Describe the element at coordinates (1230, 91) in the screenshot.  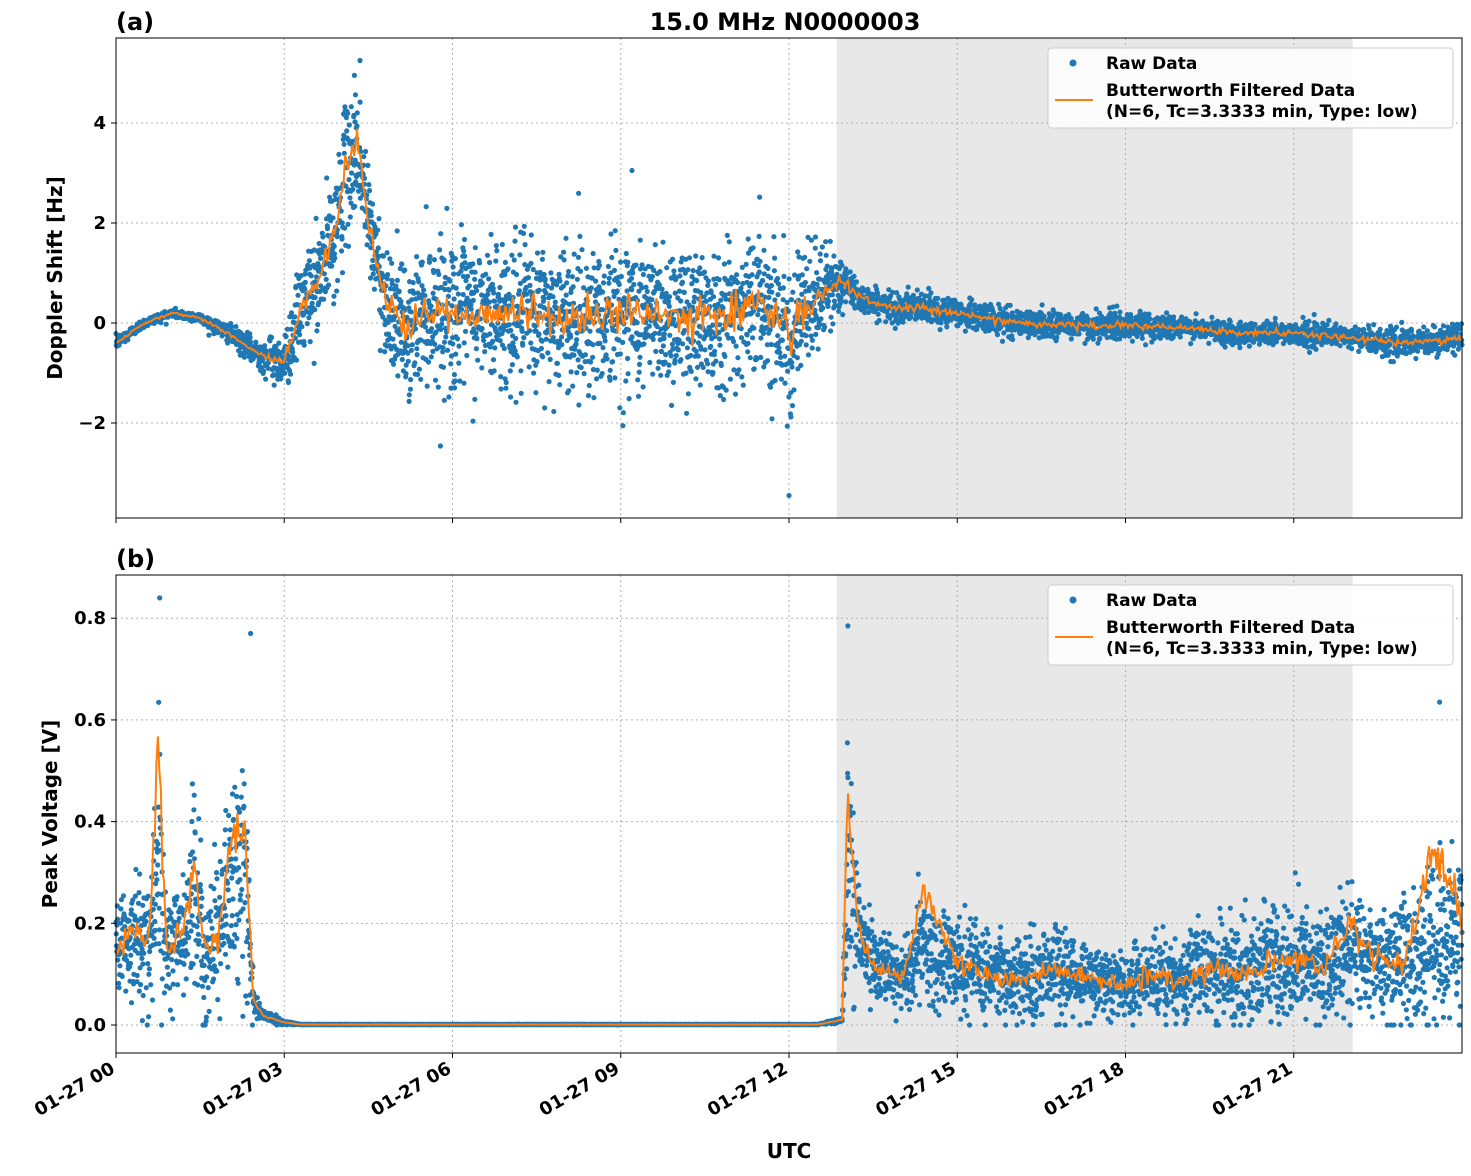
I see `panel-a-legend-filtered-label-1: Butterworth Filtered Data` at that location.